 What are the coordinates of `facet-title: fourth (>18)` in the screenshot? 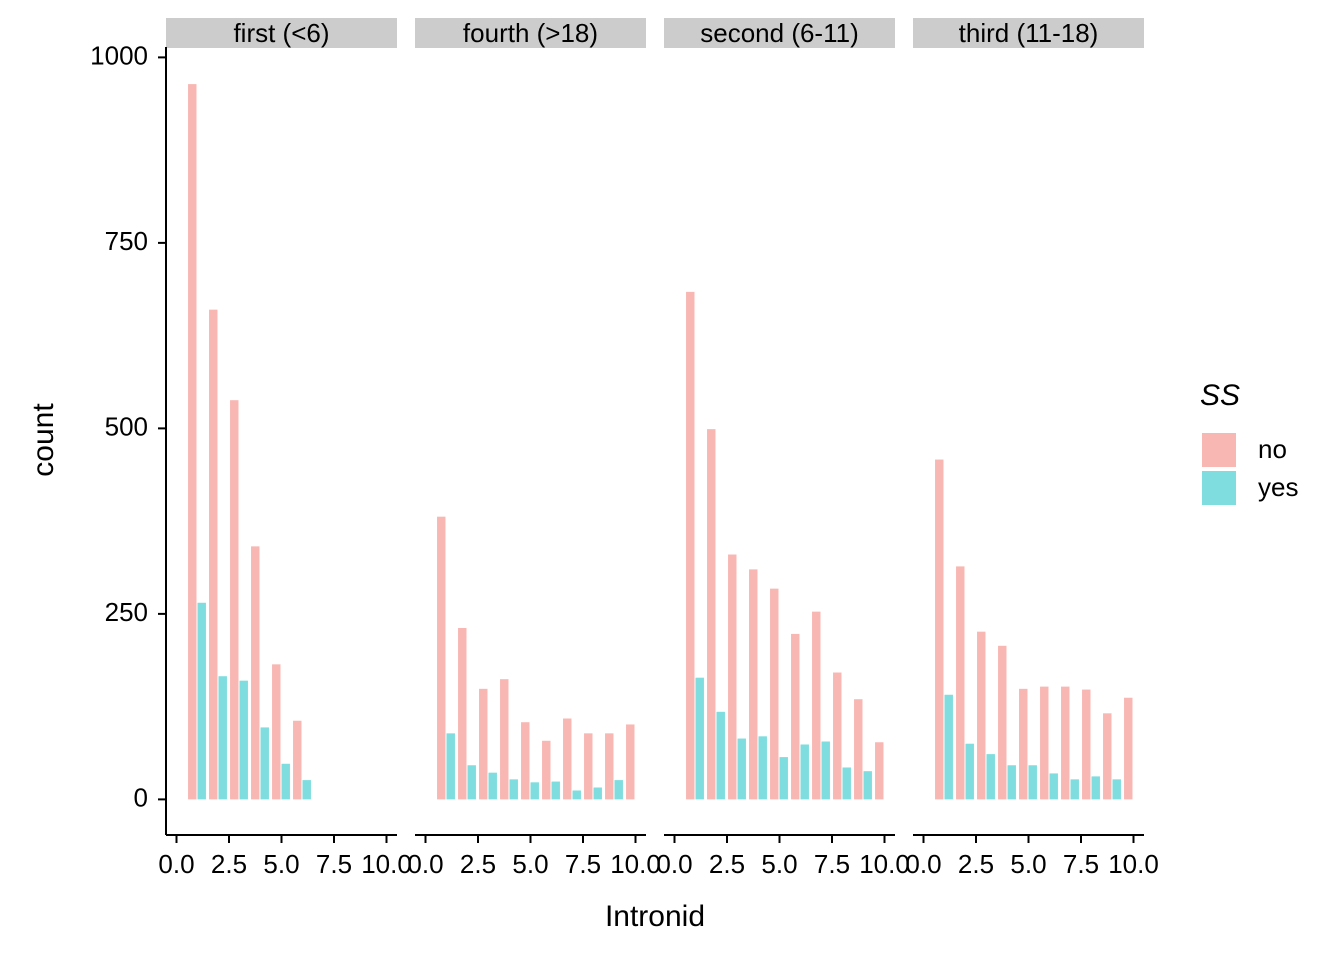 It's located at (530, 33).